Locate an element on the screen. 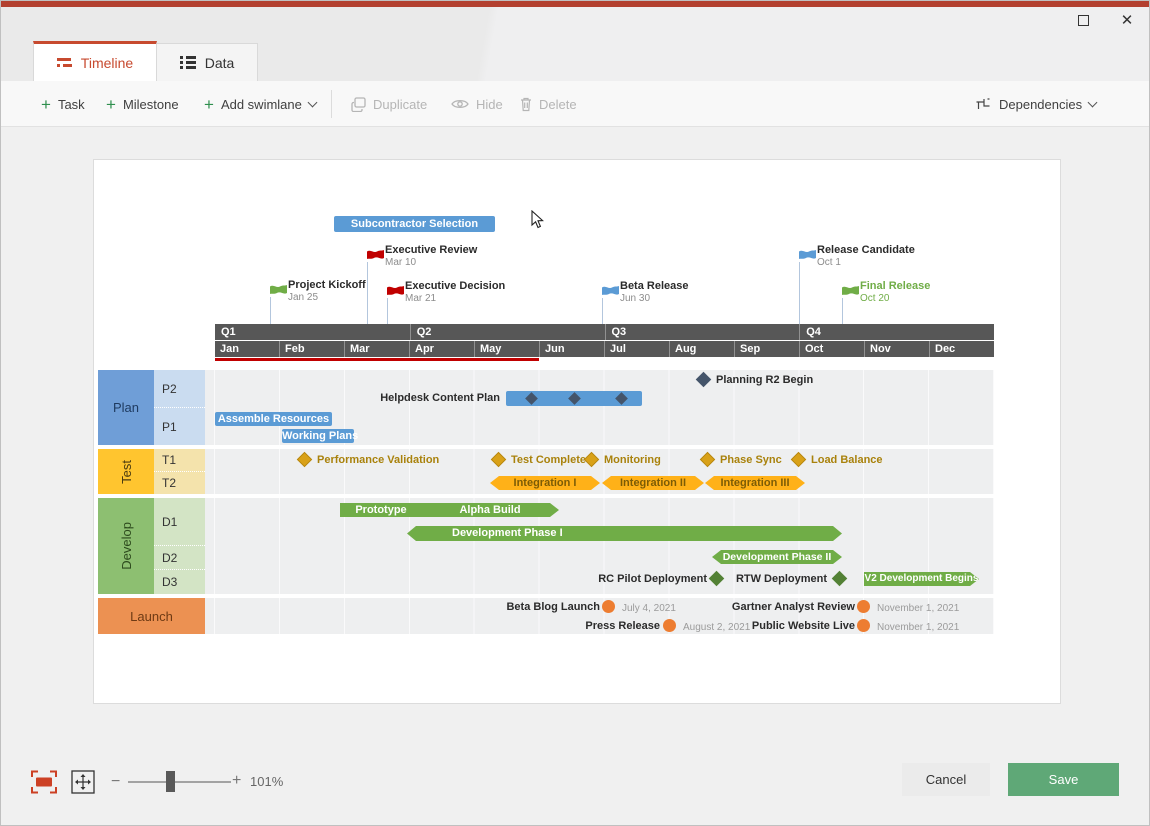 This screenshot has height=826, width=1150. swimlane-rows-plan: P2 P1 is located at coordinates (179, 407).